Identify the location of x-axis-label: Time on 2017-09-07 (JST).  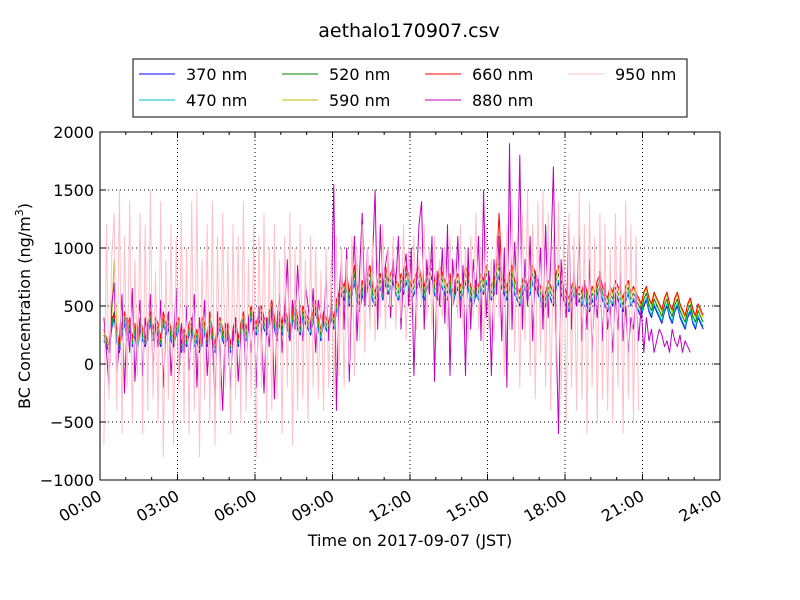
(409, 540).